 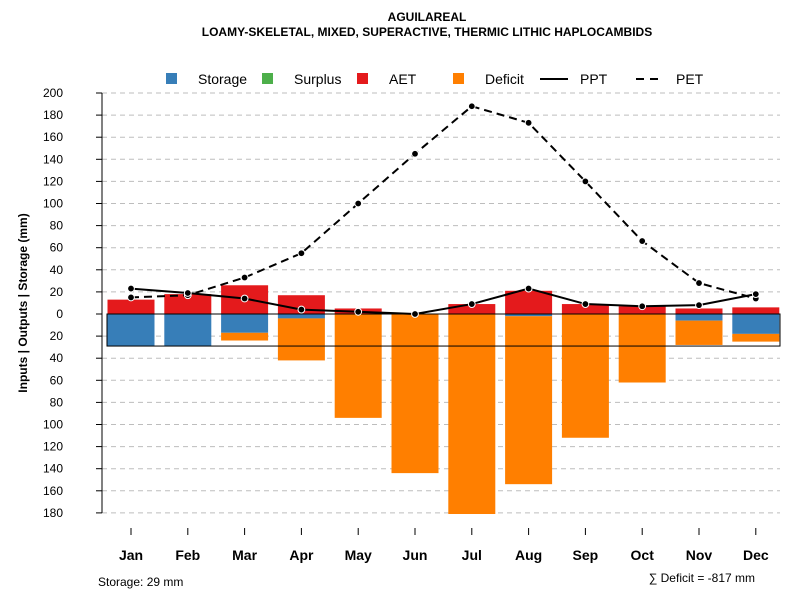 I want to click on legend-label-surplus: Surplus, so click(x=317, y=79).